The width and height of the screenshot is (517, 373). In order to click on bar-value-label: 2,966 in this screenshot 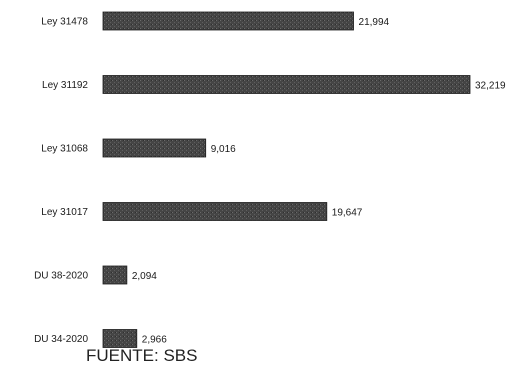, I will do `click(154, 340)`.